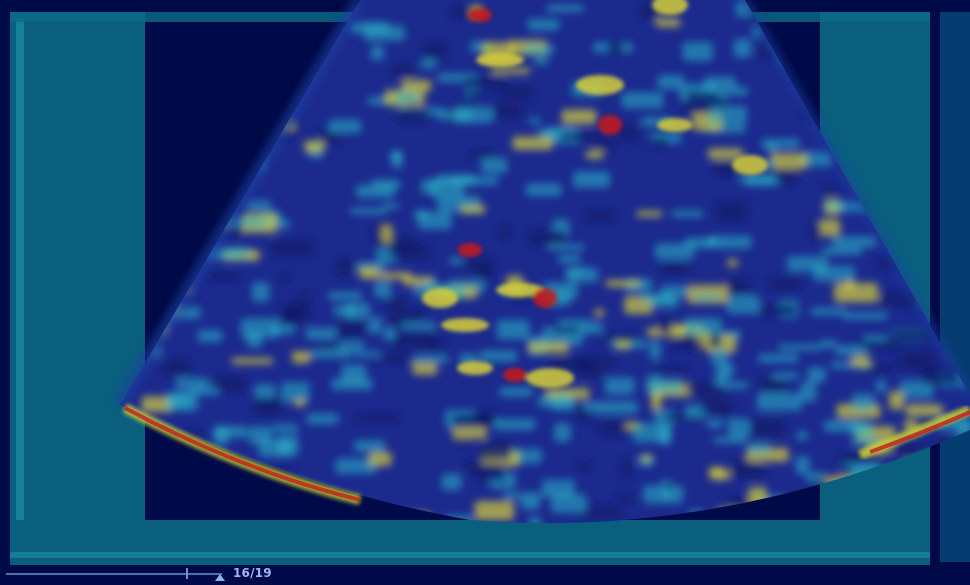 This screenshot has height=585, width=970. I want to click on scrubber-track, so click(114, 574).